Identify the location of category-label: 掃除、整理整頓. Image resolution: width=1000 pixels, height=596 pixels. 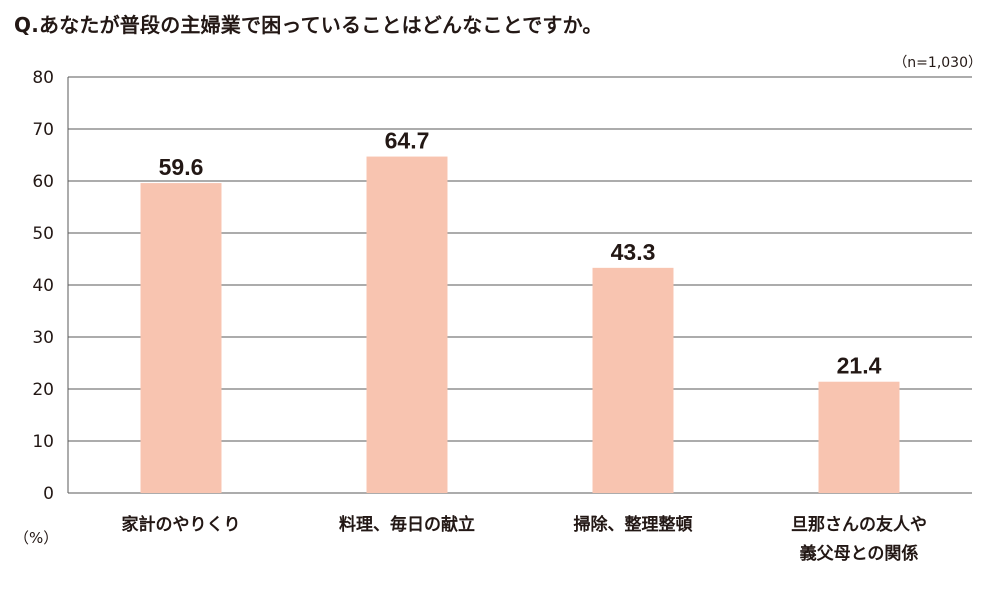
(633, 524).